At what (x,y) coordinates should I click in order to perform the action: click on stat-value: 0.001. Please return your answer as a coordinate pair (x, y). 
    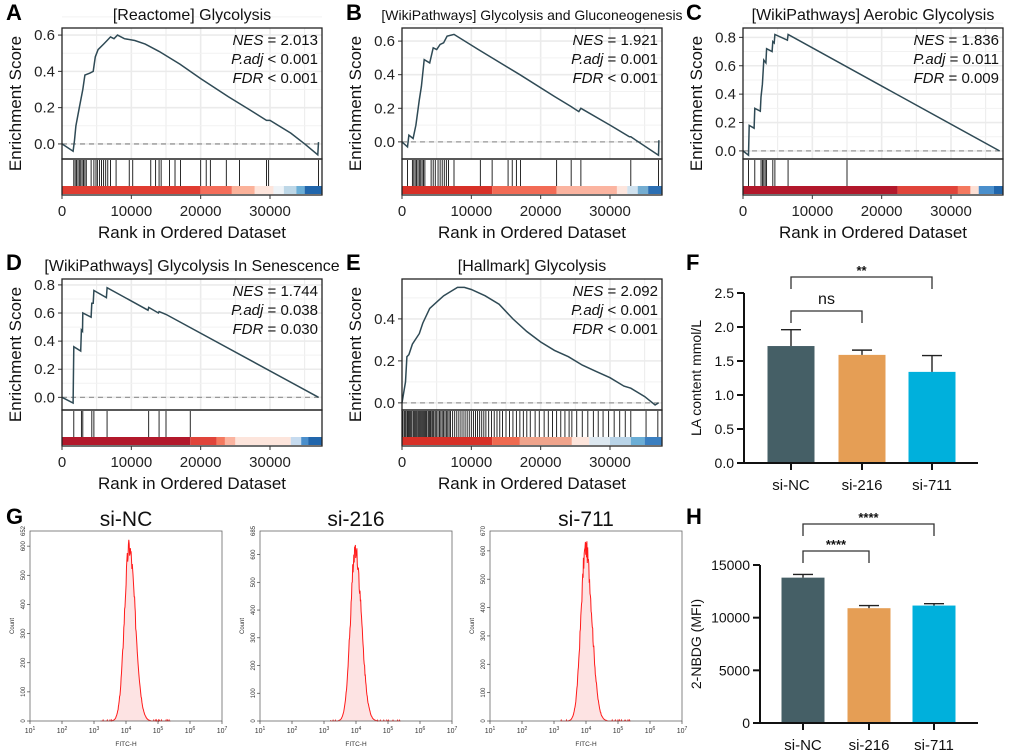
    Looking at the image, I should click on (639, 329).